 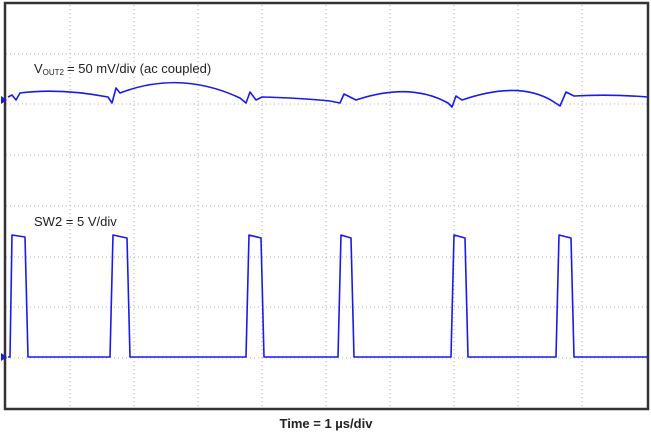 I want to click on annotation: SW2 = 5 V/div, so click(x=75, y=221).